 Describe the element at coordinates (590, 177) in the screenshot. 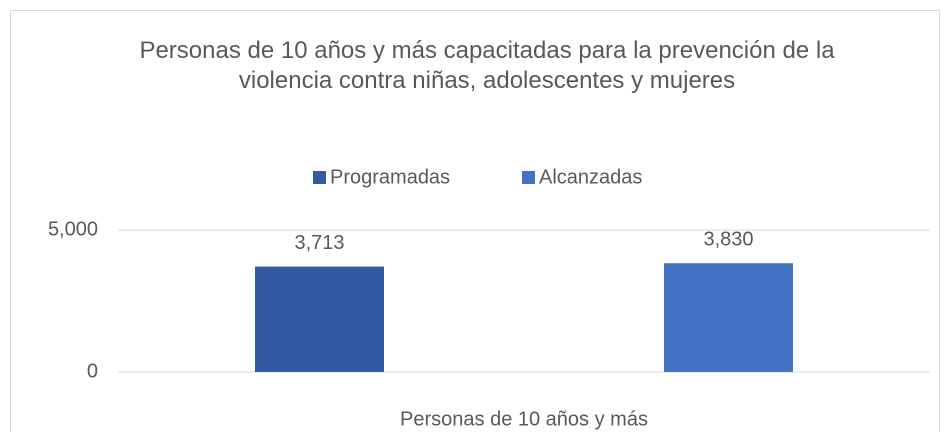

I see `legend-label: Alcanzadas` at that location.